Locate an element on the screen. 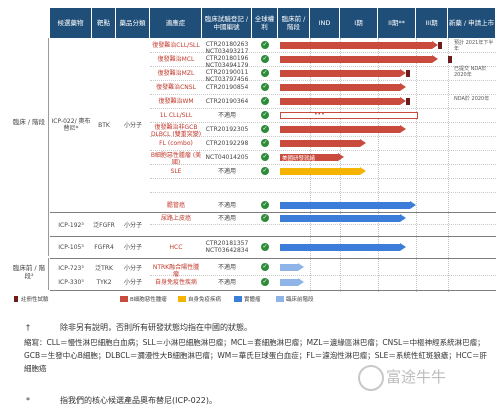 The height and width of the screenshot is (411, 500). footnote-star: 指我們的核心候選產品奧布替尼(ICP-022)。 is located at coordinates (138, 400).